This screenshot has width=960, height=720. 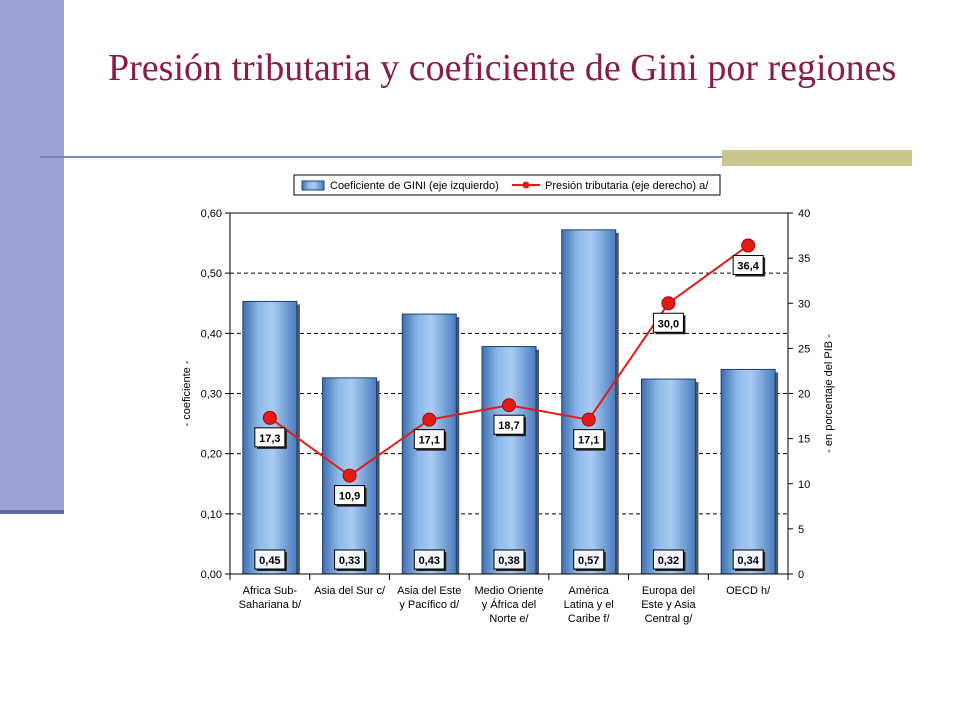 I want to click on tax-data-label: 10,9, so click(x=349, y=497).